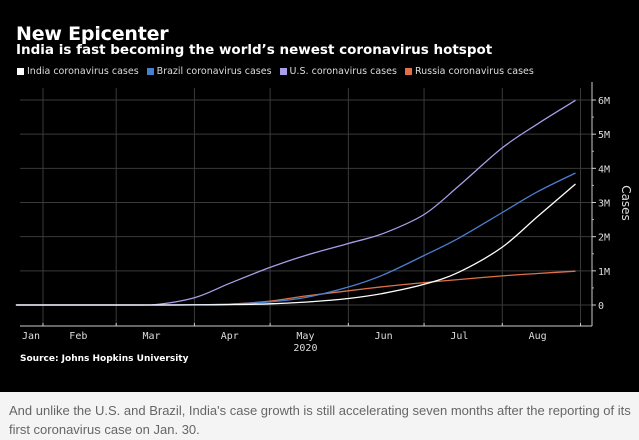 This screenshot has height=440, width=639. I want to click on x-tick-label: Apr, so click(230, 336).